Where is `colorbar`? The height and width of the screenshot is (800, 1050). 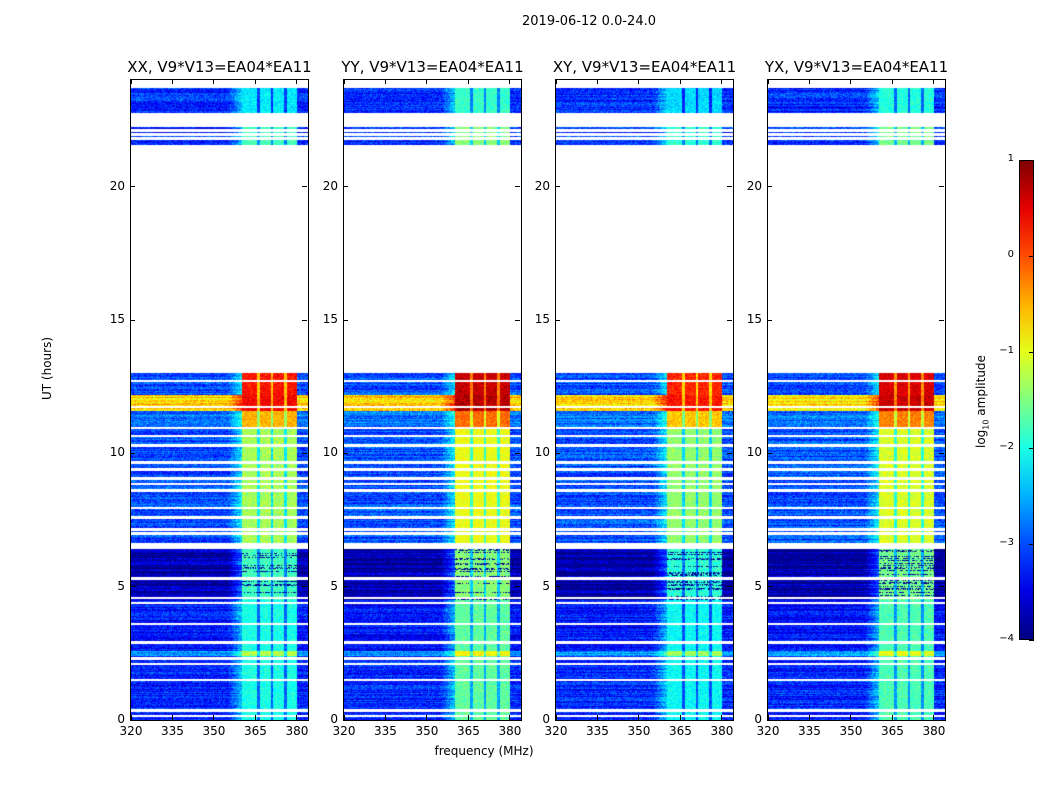 colorbar is located at coordinates (1026, 400).